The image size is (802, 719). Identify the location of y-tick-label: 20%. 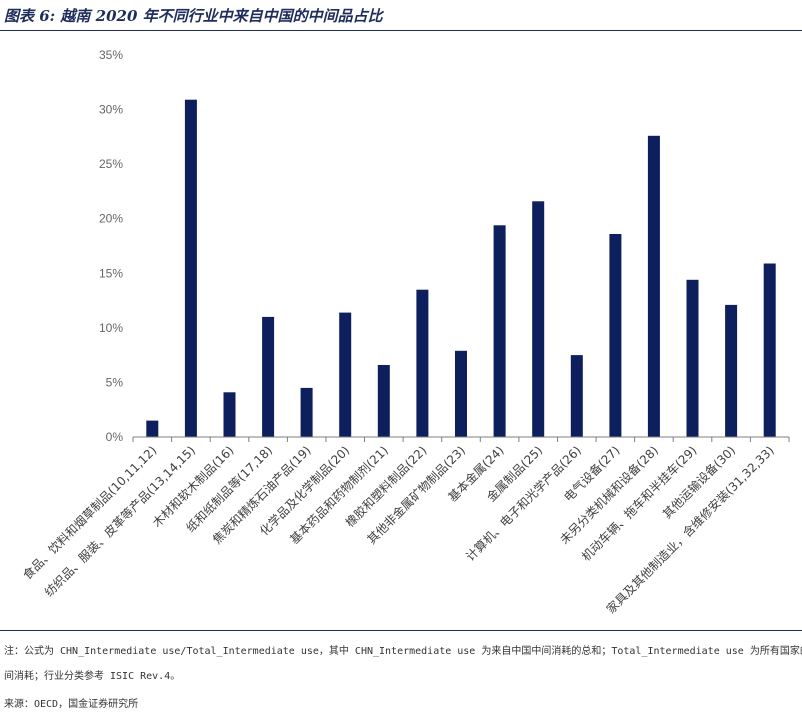
(111, 219).